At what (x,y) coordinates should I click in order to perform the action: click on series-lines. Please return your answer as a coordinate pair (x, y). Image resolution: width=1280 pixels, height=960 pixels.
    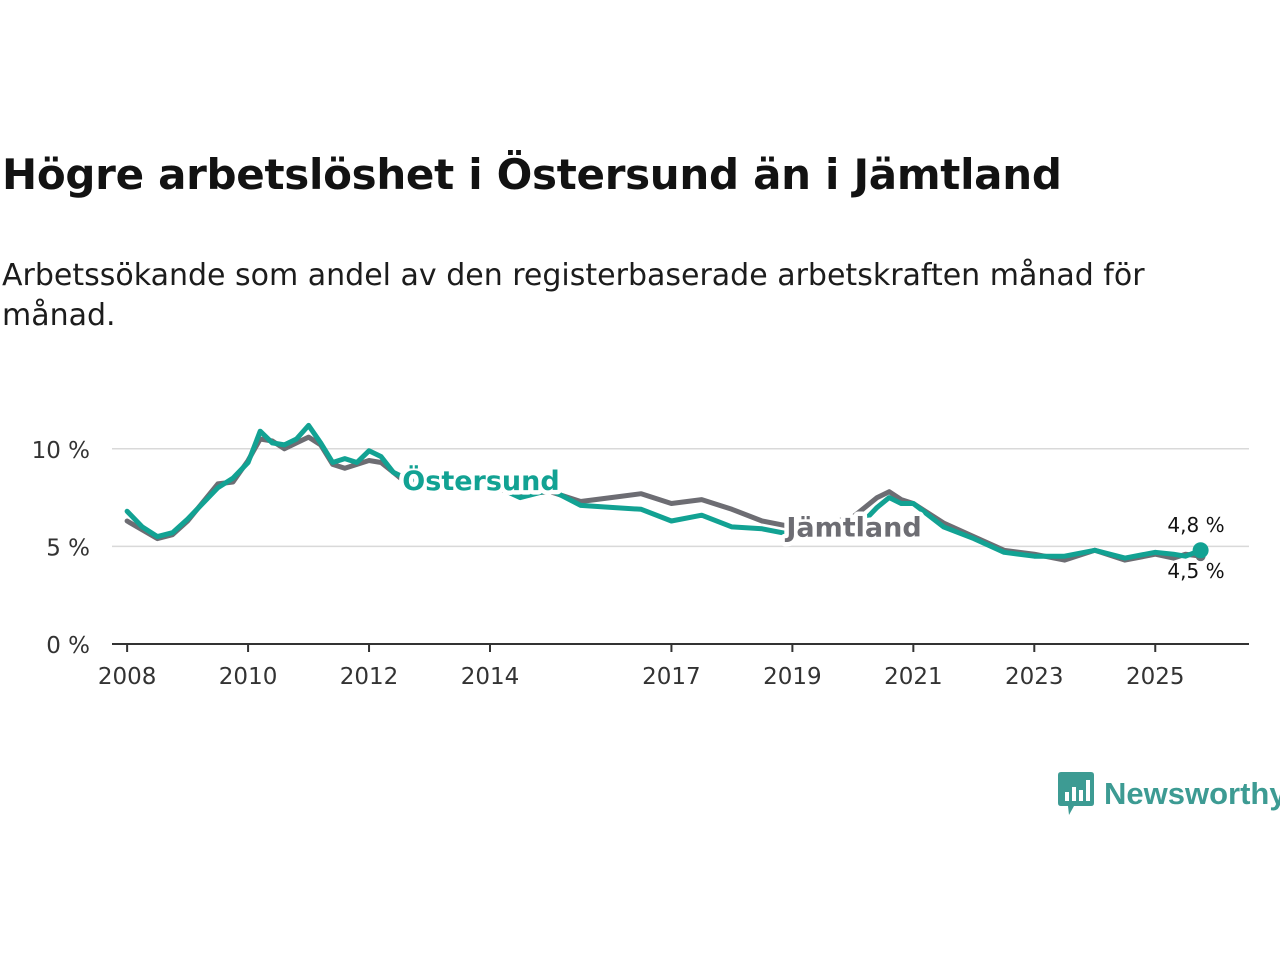
    Looking at the image, I should click on (666, 492).